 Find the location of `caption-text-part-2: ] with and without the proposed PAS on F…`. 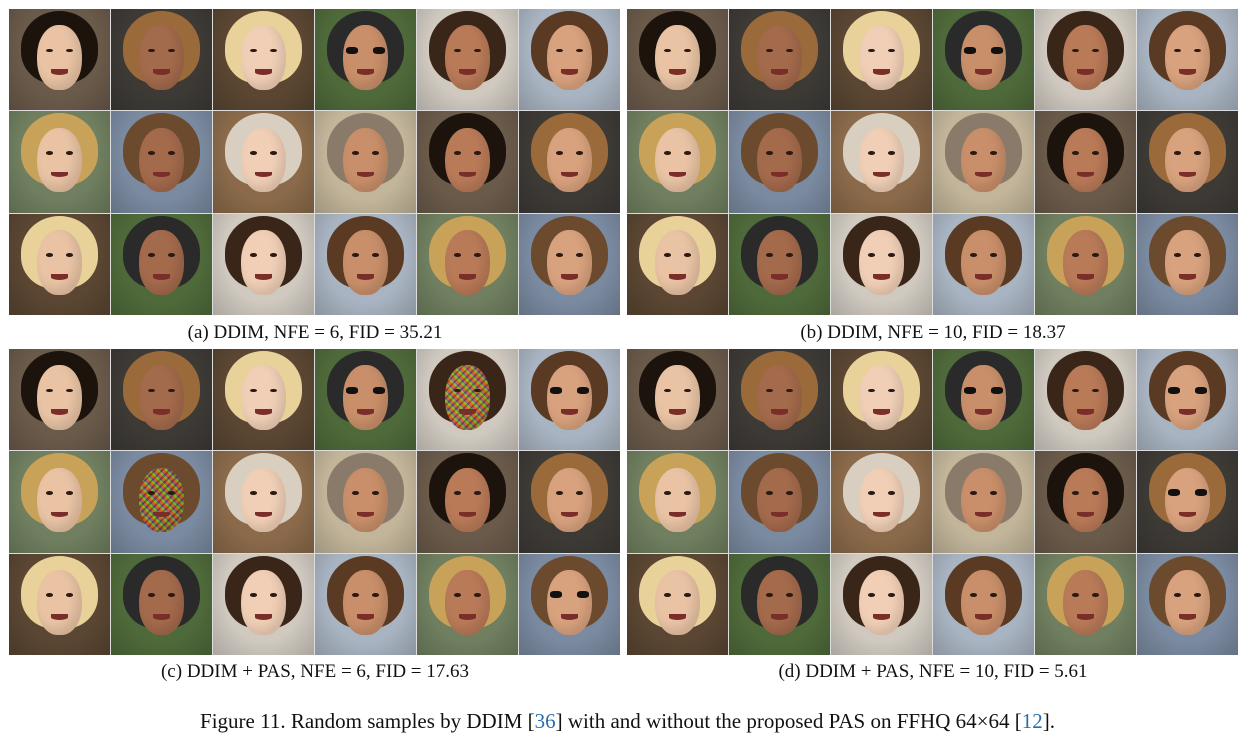

caption-text-part-2: ] with and without the proposed PAS on F… is located at coordinates (788, 721).